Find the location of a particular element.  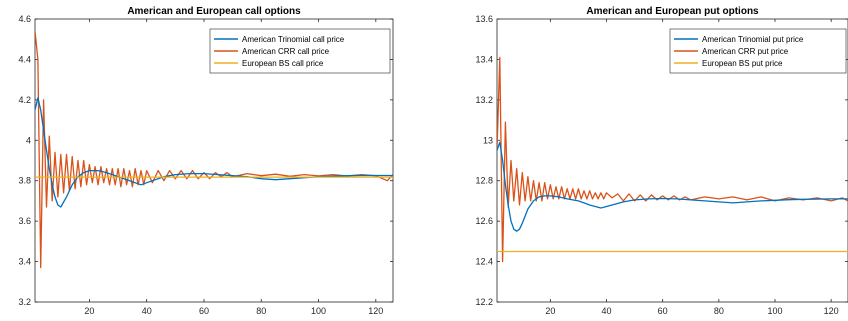

y-tick-label: 13.2 is located at coordinates (484, 100).